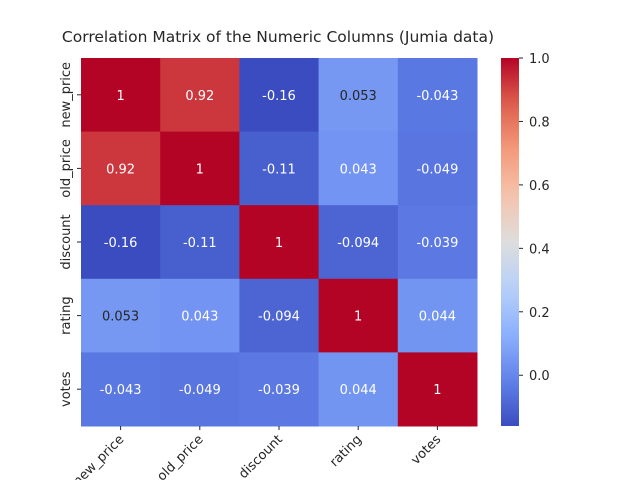 The image size is (640, 480). I want to click on colorbar-tick-label-1: 0.2, so click(539, 313).